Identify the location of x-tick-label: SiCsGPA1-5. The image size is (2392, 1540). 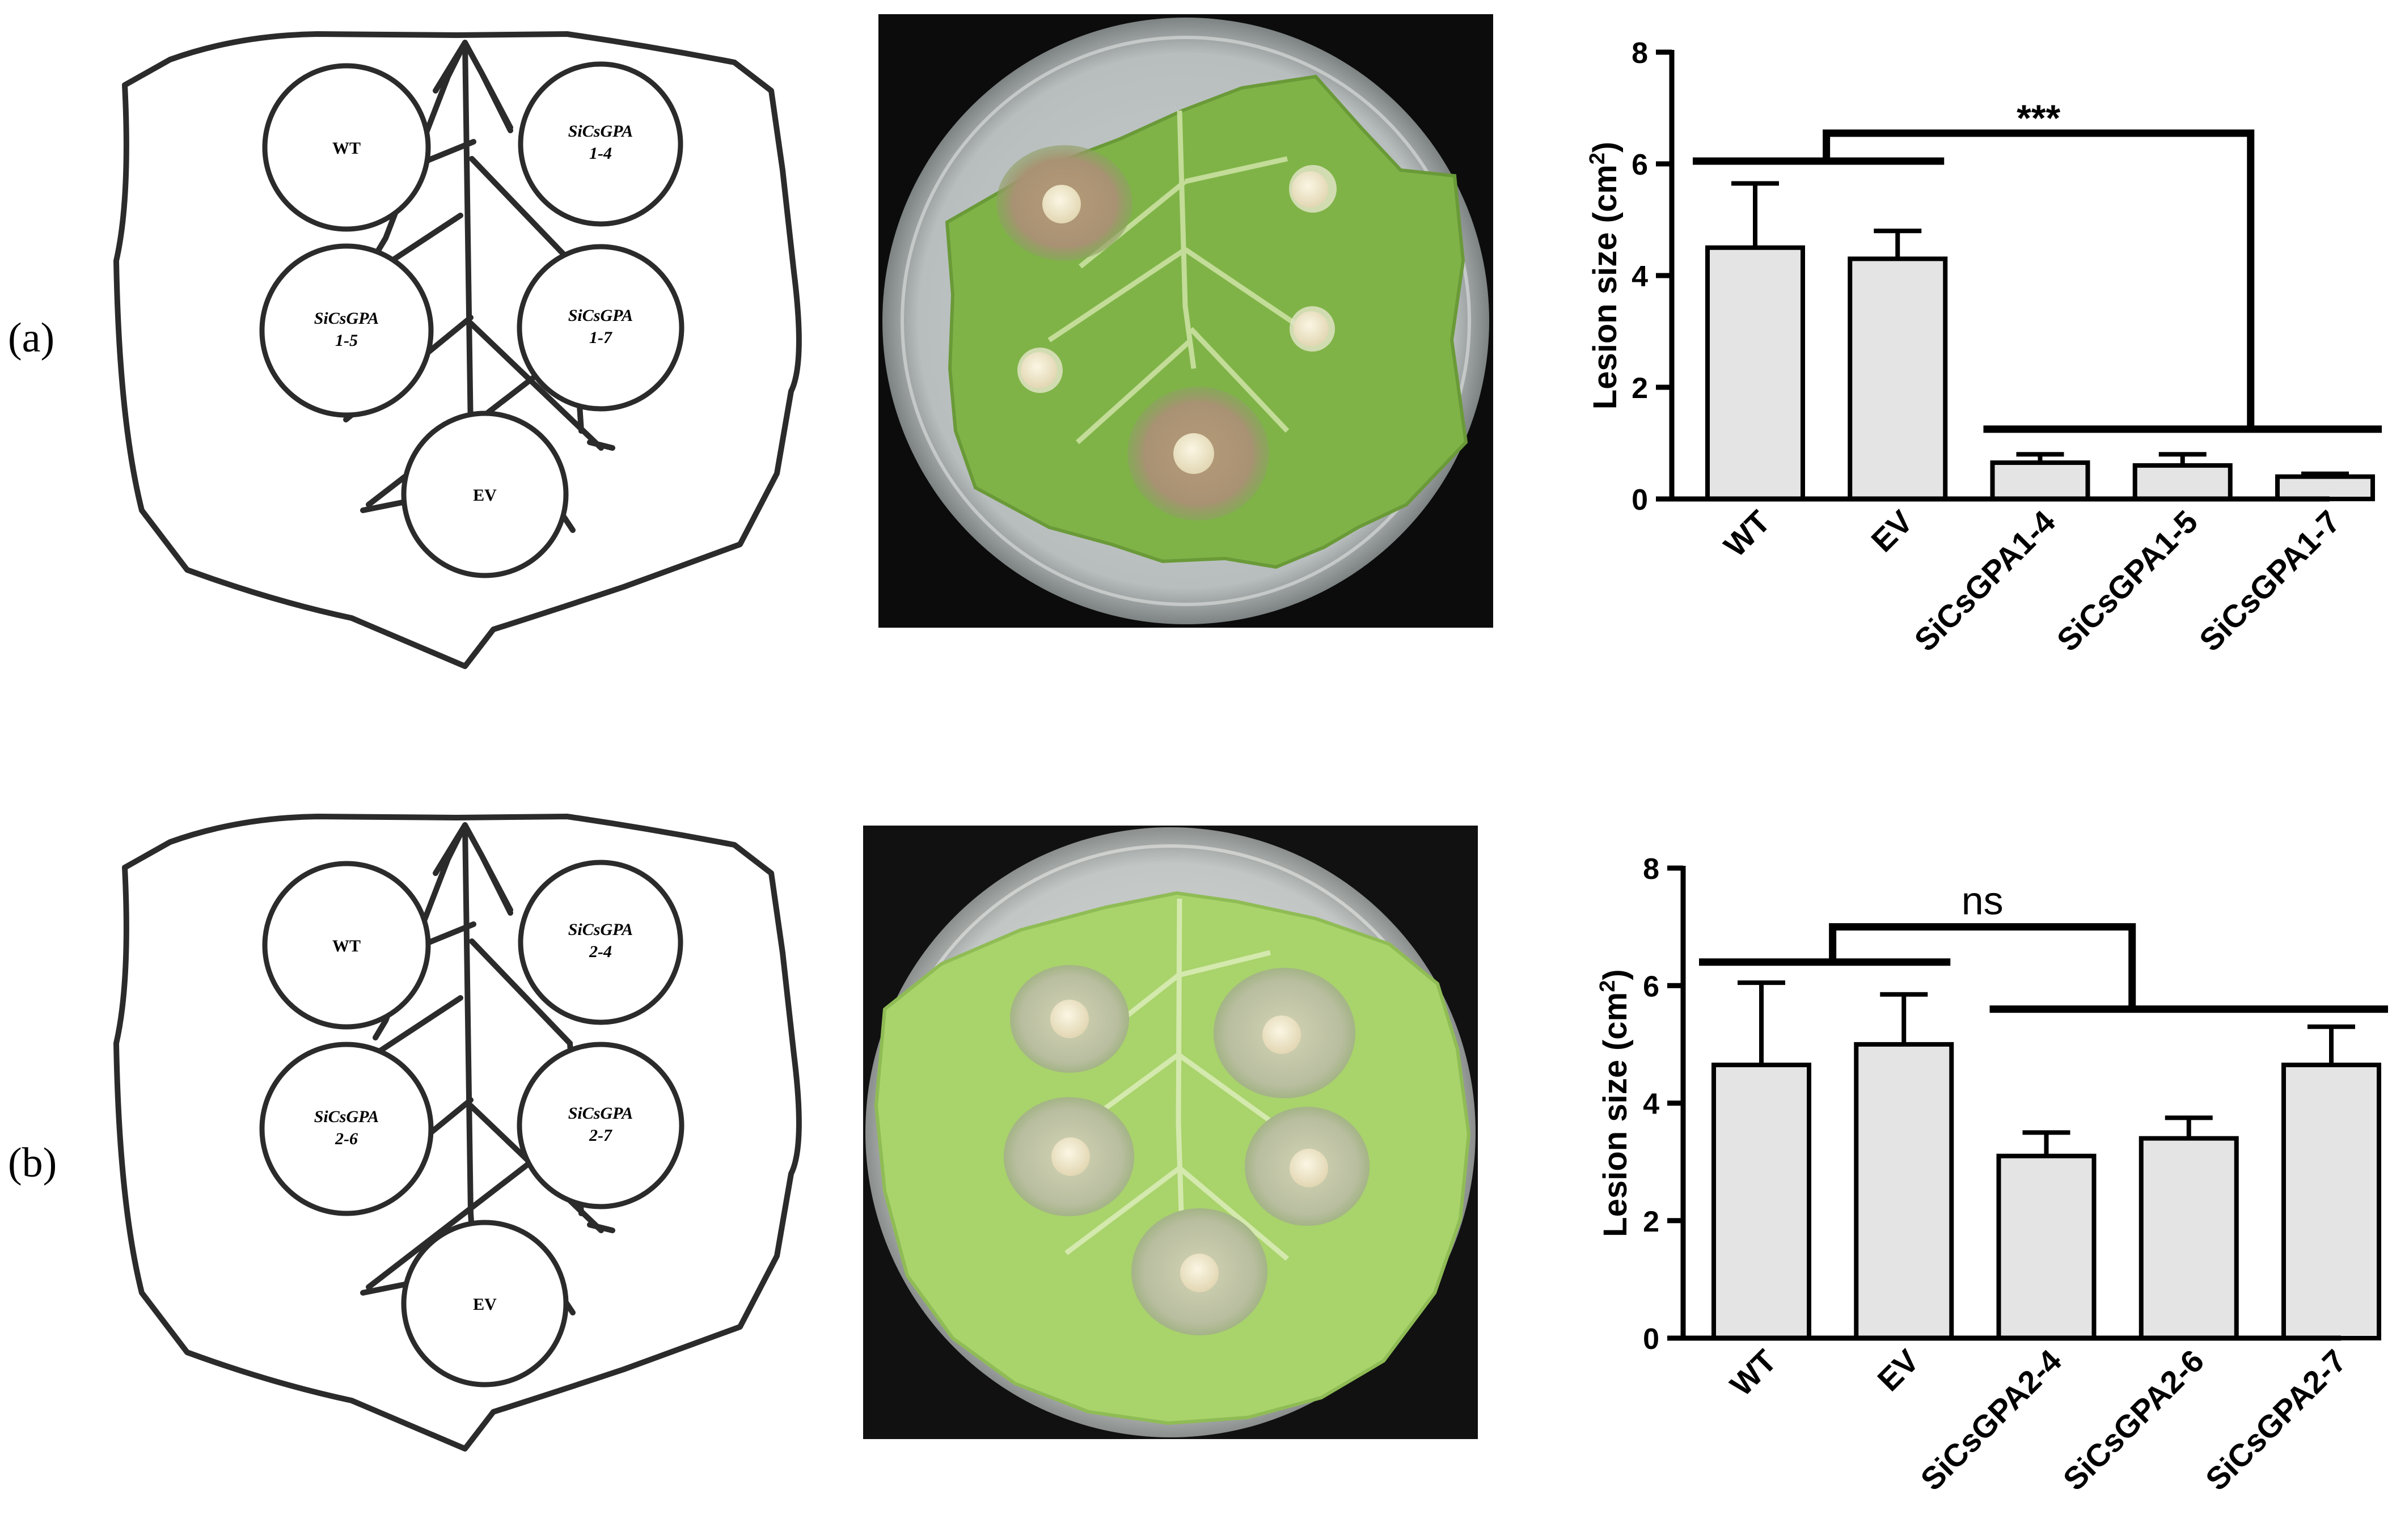
(2127, 581).